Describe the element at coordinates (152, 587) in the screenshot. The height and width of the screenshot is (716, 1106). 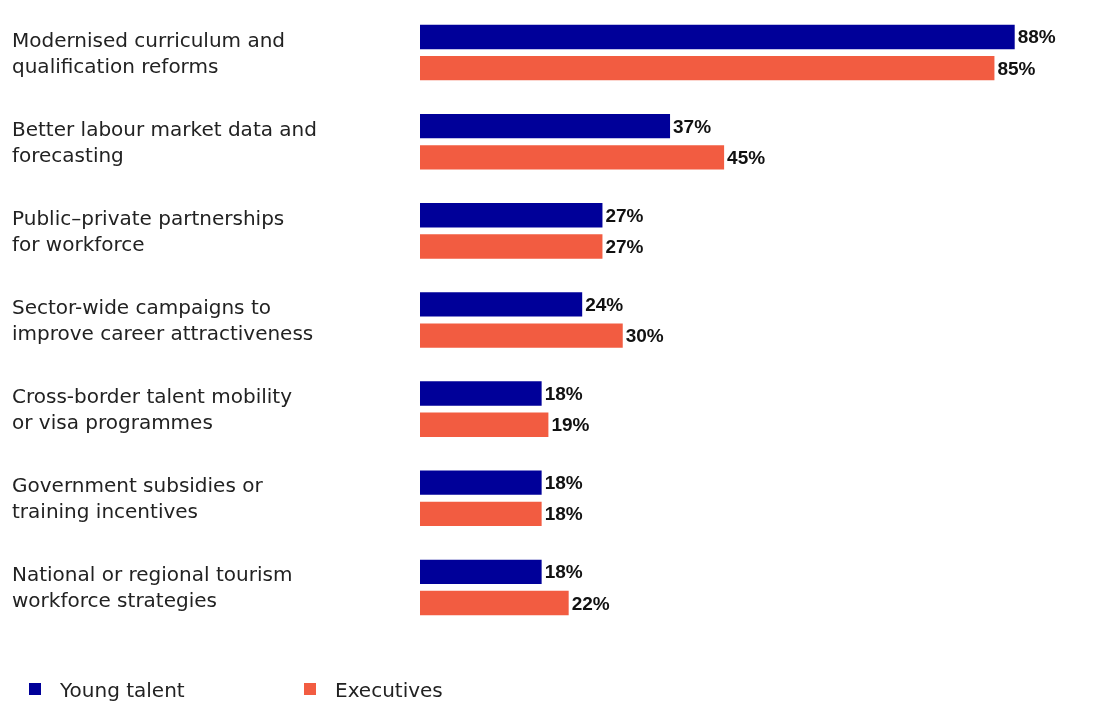
I see `y-tick-label: National or regional tourism workforce strategies` at that location.